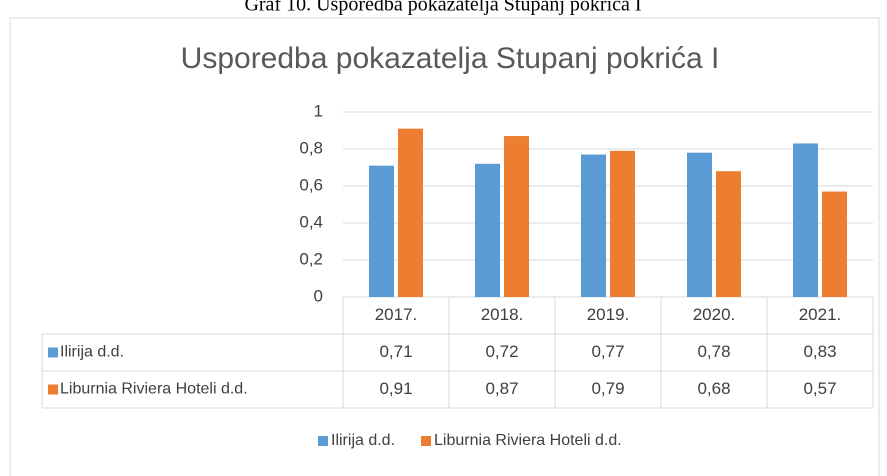  I want to click on table-value: 0,72, so click(501, 351).